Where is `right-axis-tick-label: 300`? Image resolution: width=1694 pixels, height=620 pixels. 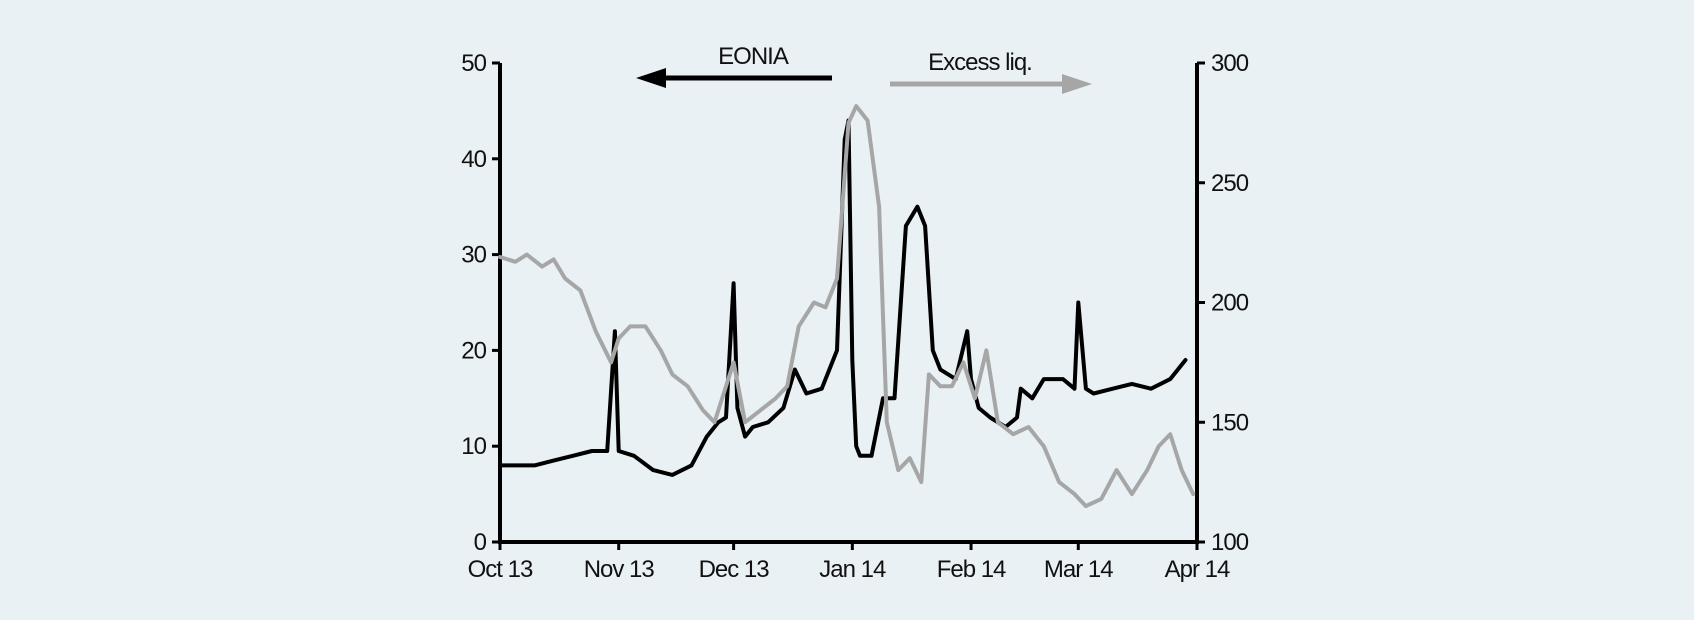 right-axis-tick-label: 300 is located at coordinates (1230, 63).